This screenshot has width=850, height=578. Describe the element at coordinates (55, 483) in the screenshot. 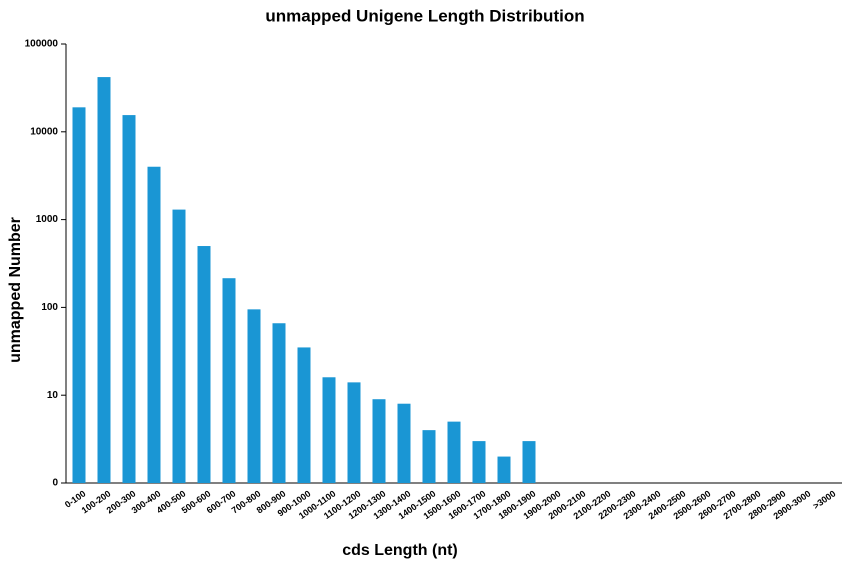

I see `y-tick-label: 0` at that location.